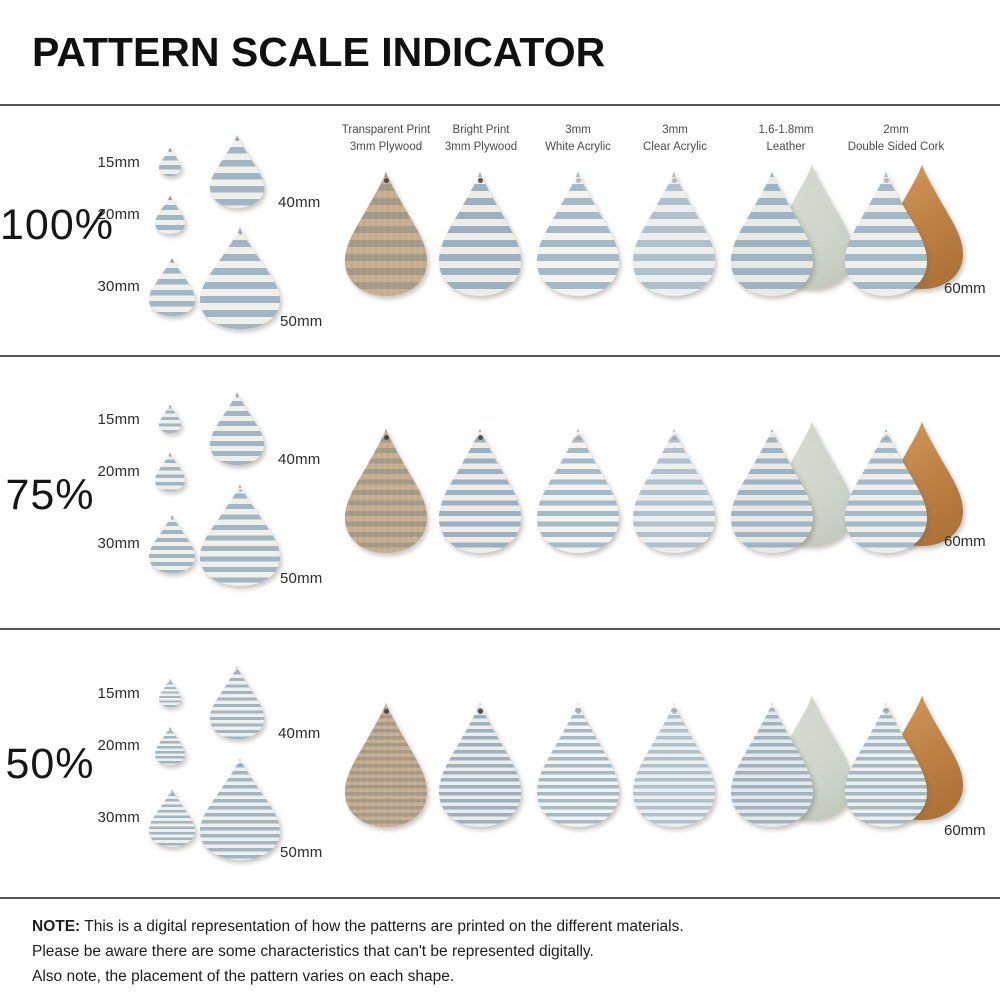  Describe the element at coordinates (481, 138) in the screenshot. I see `column-header-bright-plywood: Bright Print 3mm Plywood` at that location.